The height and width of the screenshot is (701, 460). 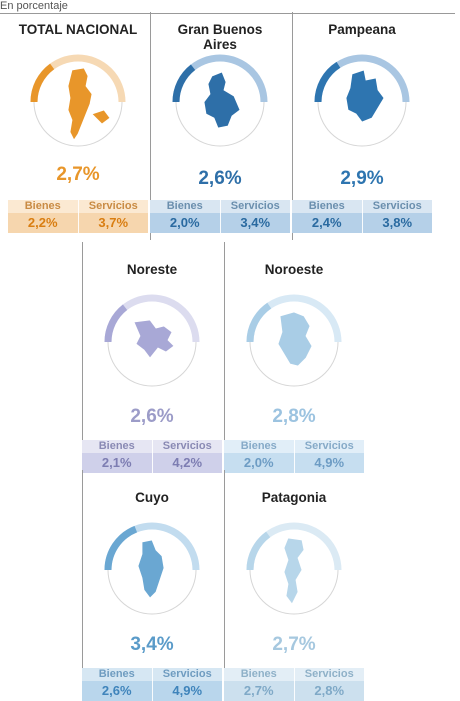 What do you see at coordinates (220, 37) in the screenshot?
I see `region-name: Gran Buenos Aires` at bounding box center [220, 37].